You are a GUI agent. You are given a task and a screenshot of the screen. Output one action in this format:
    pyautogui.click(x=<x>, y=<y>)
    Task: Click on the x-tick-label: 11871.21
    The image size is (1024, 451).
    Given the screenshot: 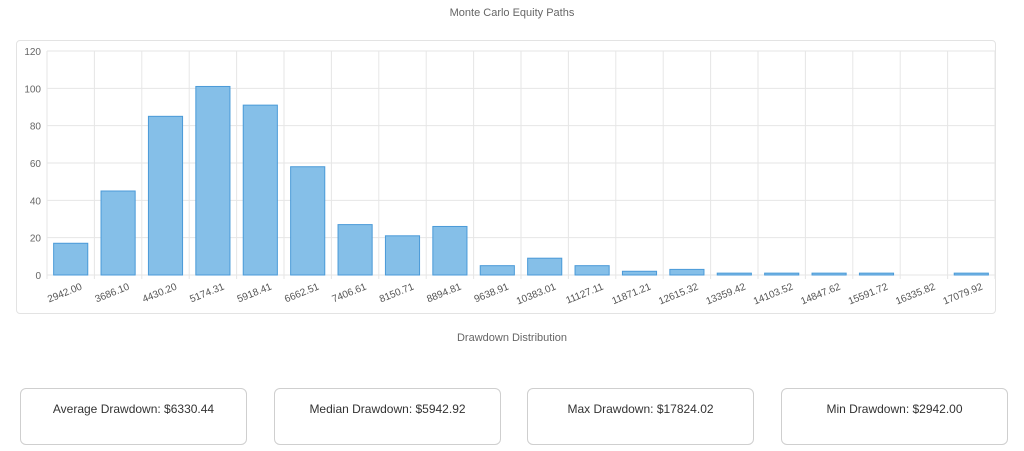 What is the action you would take?
    pyautogui.click(x=632, y=294)
    